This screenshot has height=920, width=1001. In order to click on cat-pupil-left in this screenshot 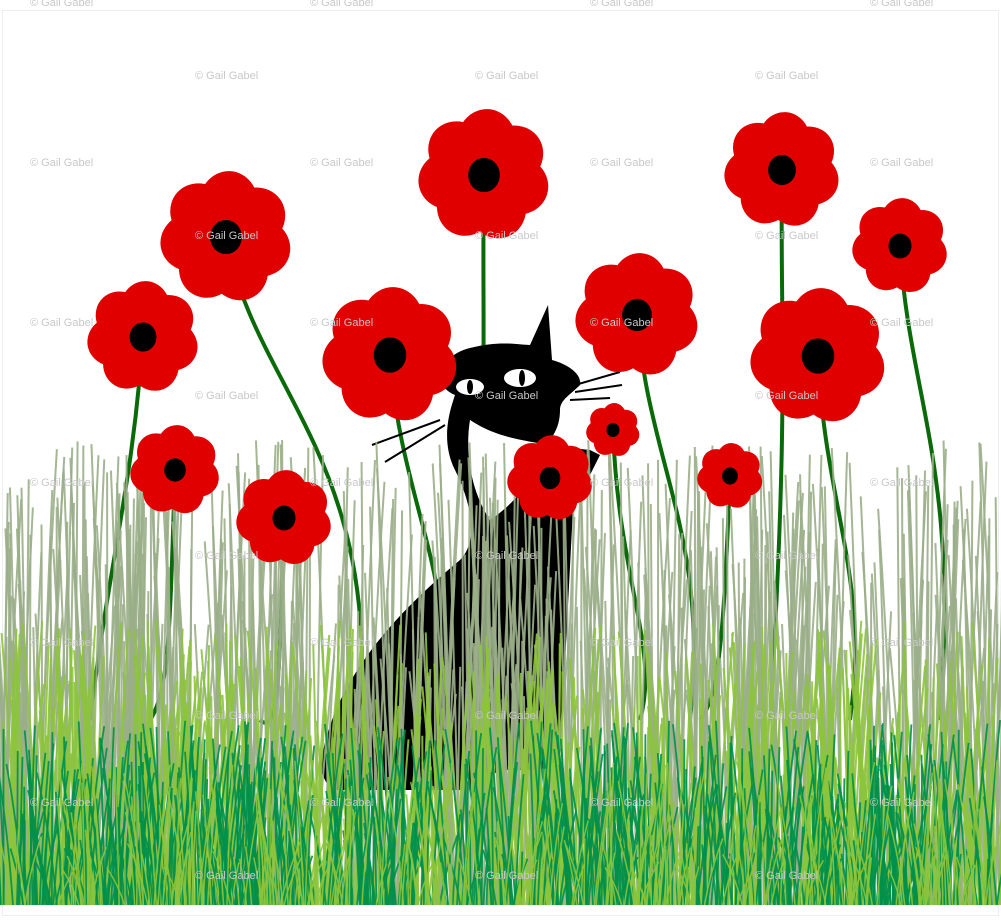, I will do `click(470, 387)`.